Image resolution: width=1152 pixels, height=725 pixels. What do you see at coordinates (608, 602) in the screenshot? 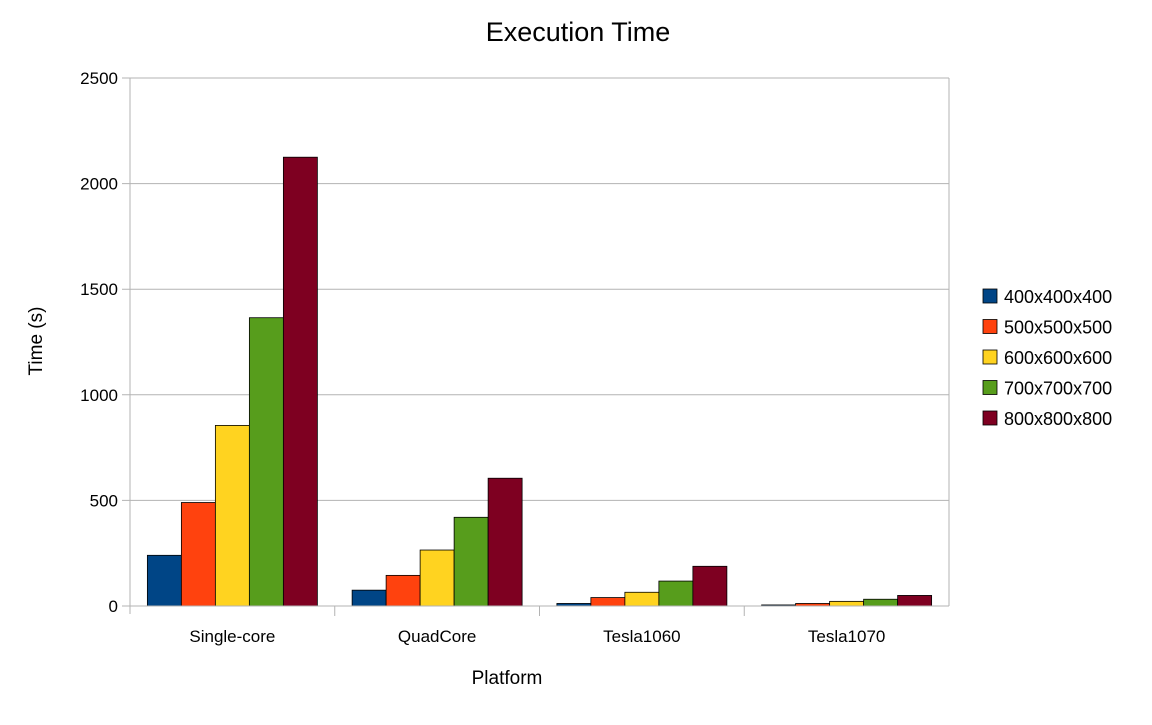
I see `bar-500x500x500-Tesla1060` at bounding box center [608, 602].